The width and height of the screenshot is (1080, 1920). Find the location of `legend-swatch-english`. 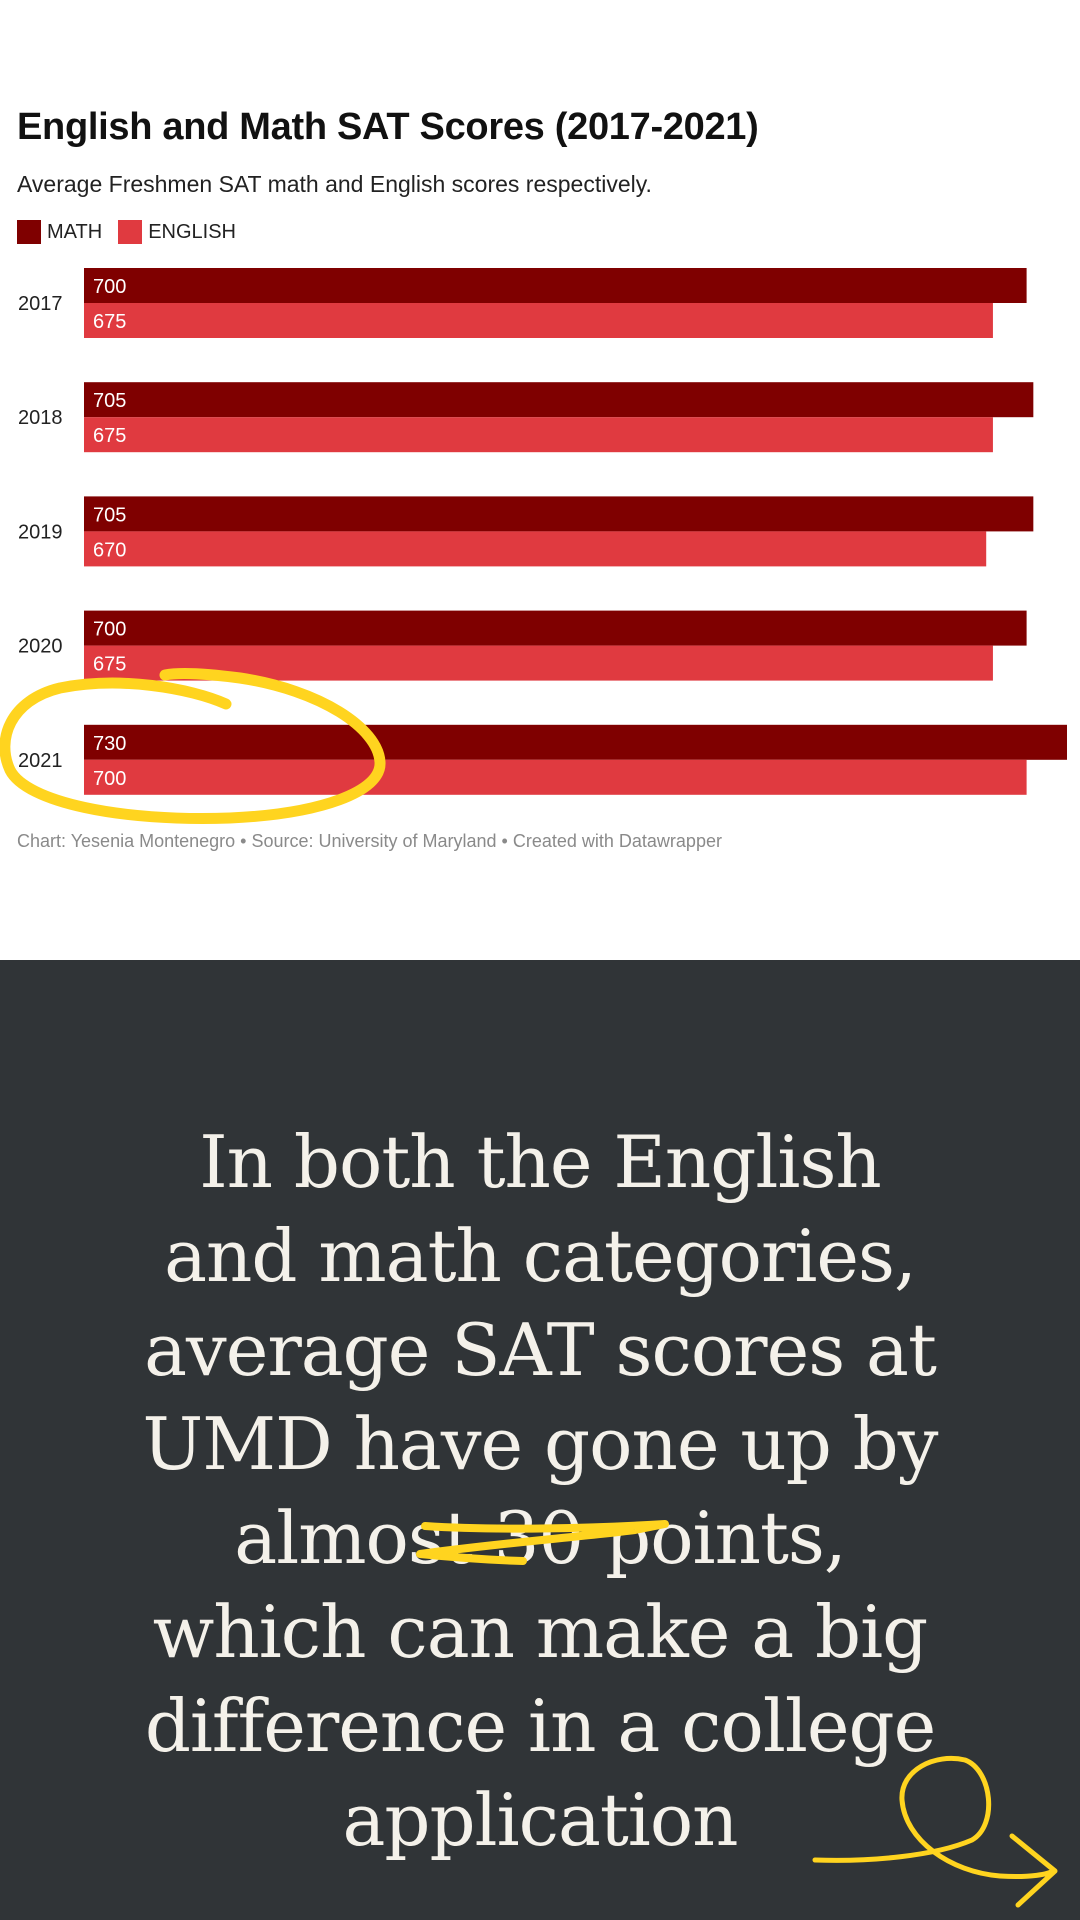

legend-swatch-english is located at coordinates (130, 232).